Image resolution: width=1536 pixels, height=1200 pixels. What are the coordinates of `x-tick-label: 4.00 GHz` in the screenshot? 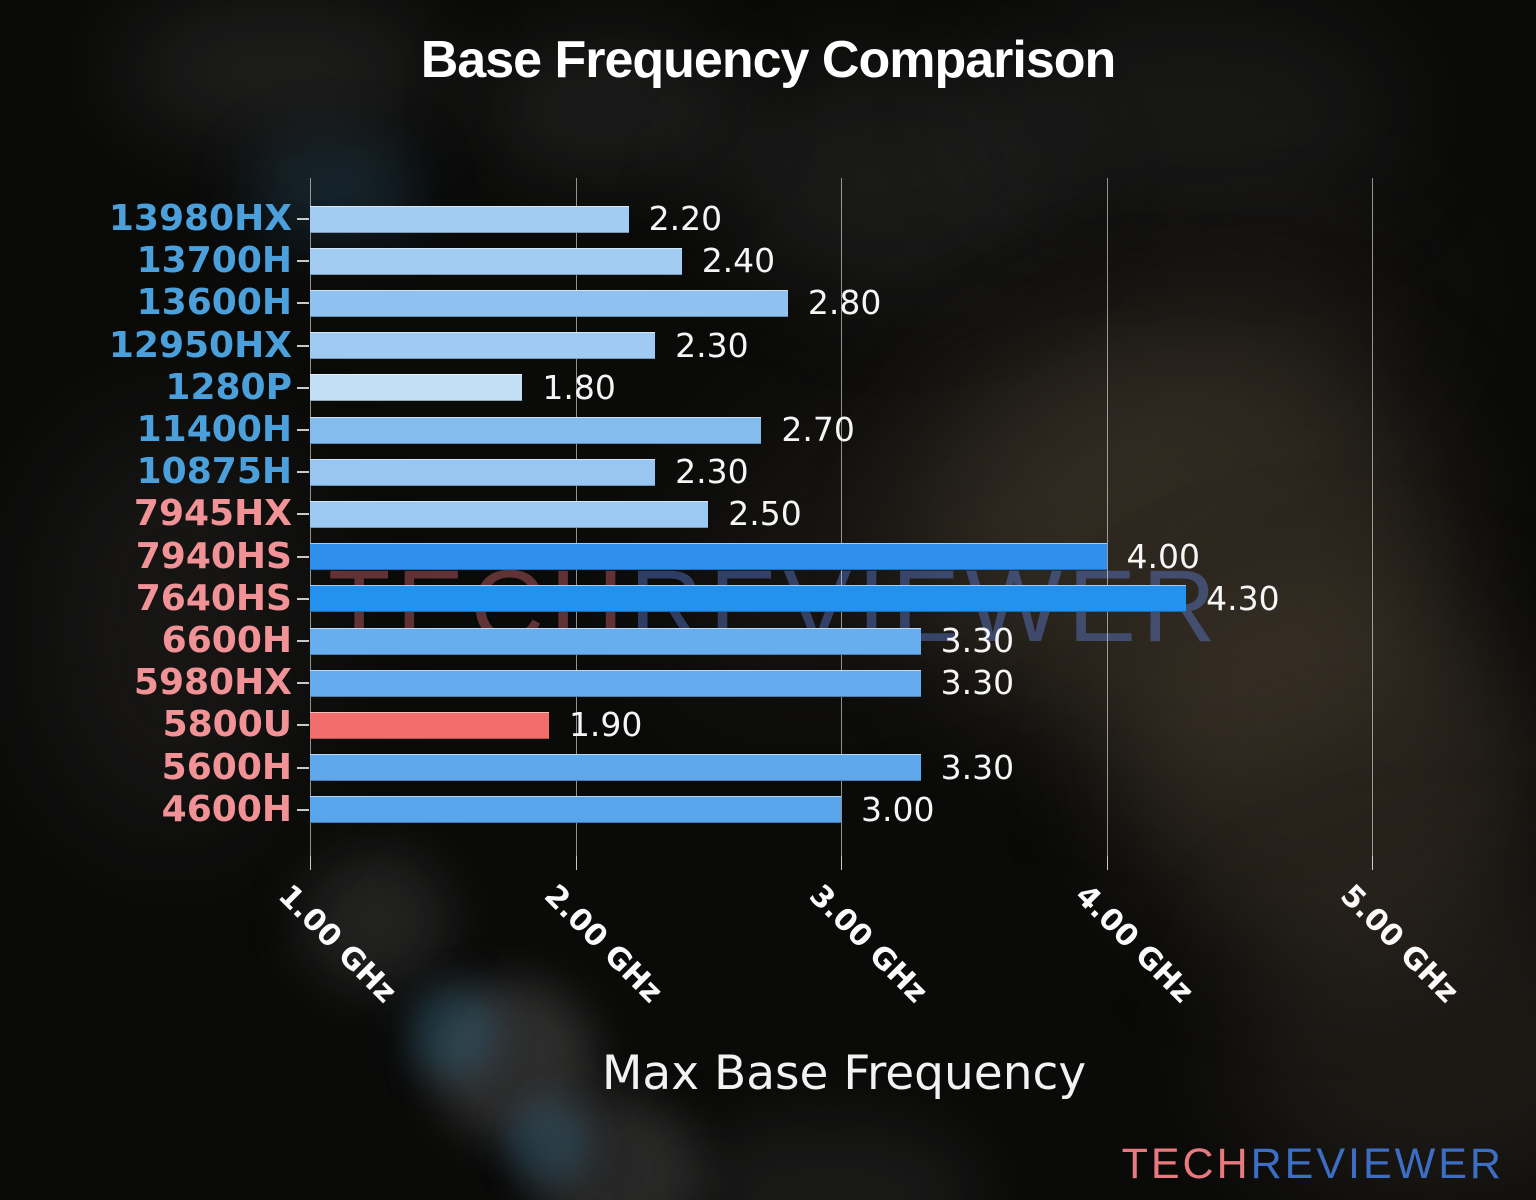 It's located at (1133, 944).